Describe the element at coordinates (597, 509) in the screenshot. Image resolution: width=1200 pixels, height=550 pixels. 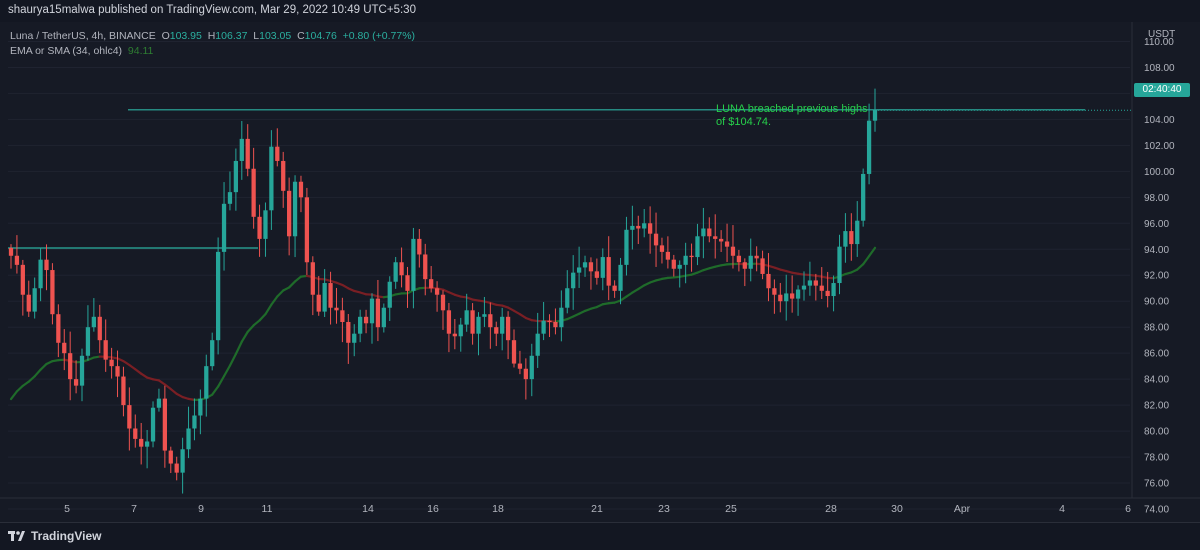
I see `time-tick-label: 21` at that location.